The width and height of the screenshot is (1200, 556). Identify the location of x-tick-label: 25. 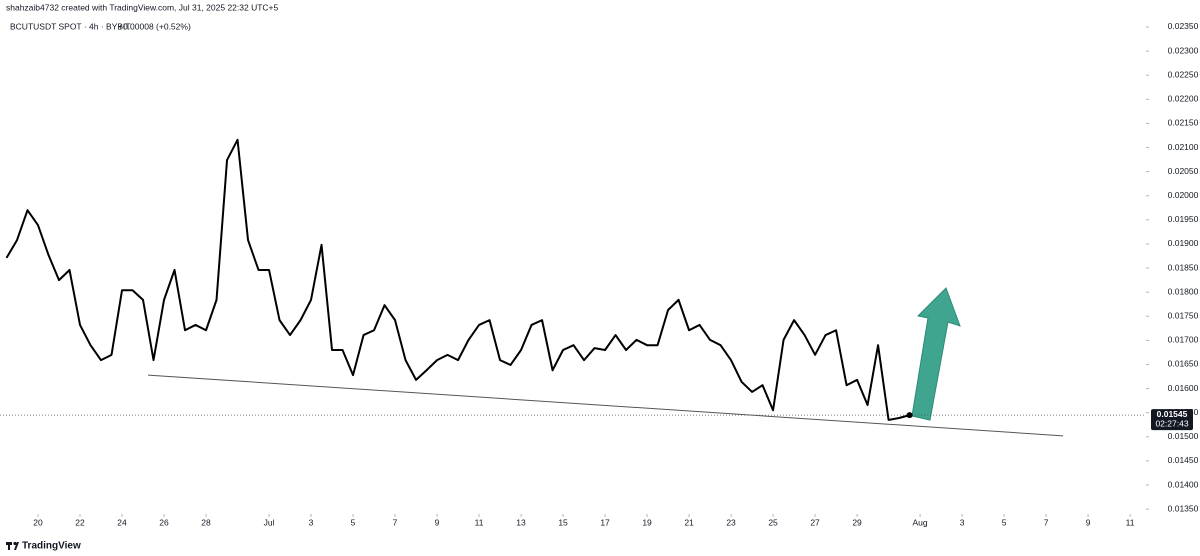
(773, 522).